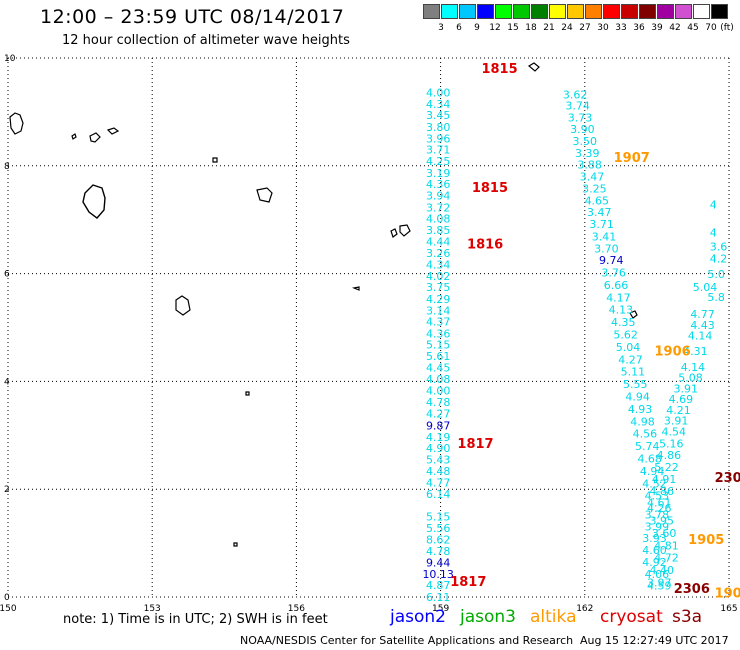 The height and width of the screenshot is (650, 740). I want to click on wave-height-value: 5.43, so click(438, 460).